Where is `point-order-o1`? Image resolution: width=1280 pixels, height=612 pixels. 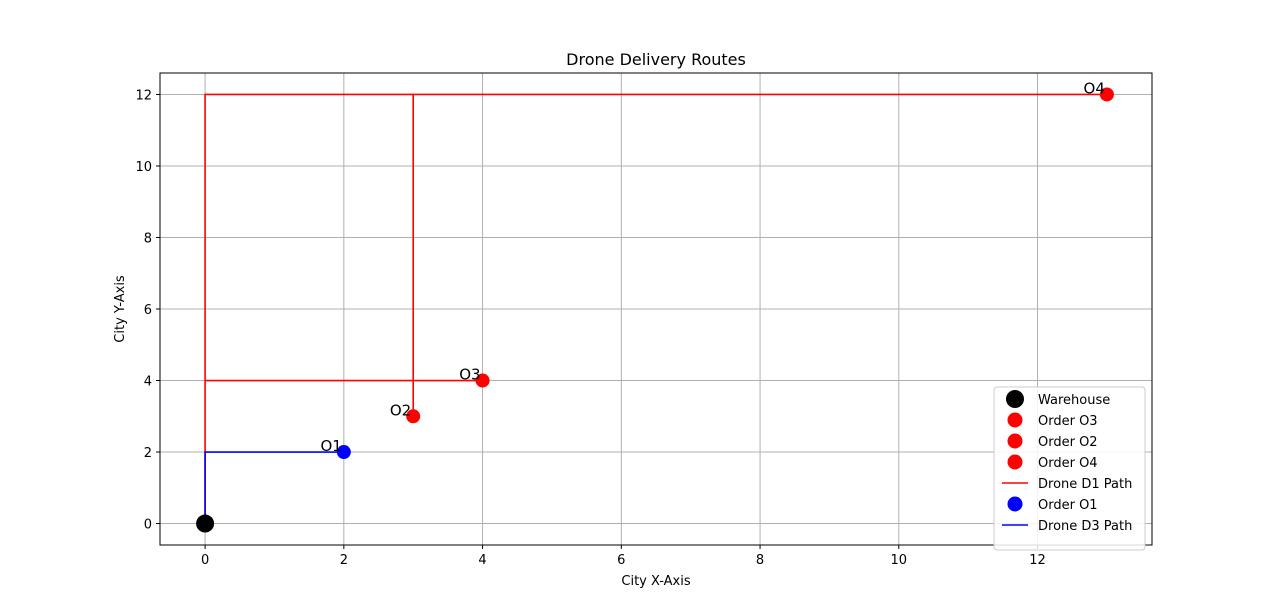 point-order-o1 is located at coordinates (343, 452).